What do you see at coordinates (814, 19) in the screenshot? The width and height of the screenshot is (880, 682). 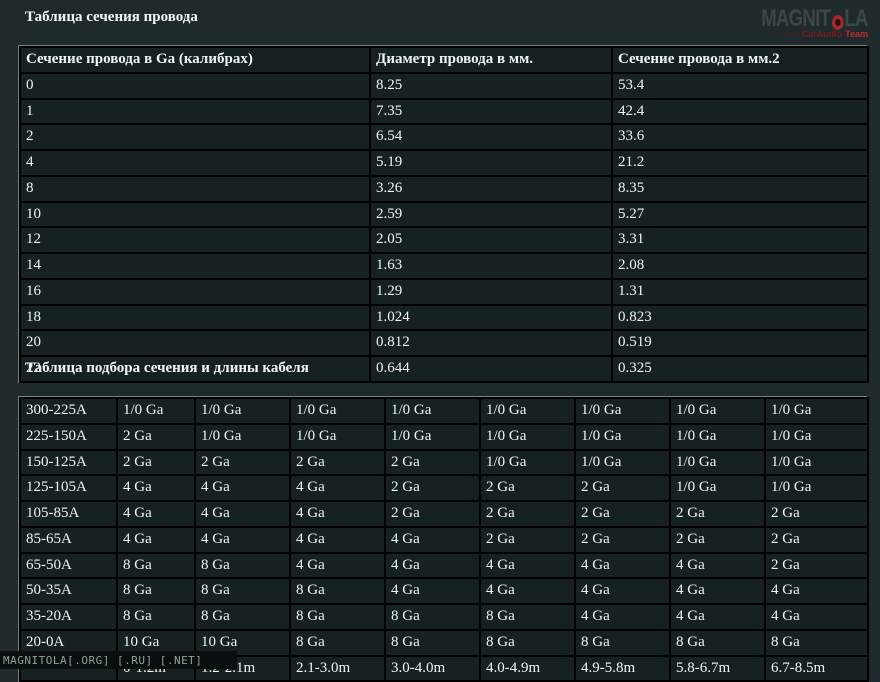 I see `logo-wordmark: MAGNIT LA` at bounding box center [814, 19].